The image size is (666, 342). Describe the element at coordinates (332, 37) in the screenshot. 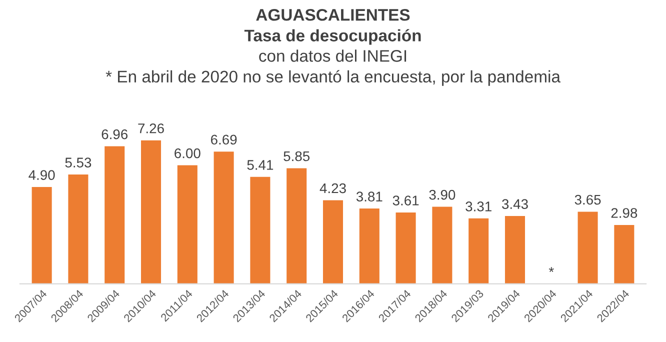

I see `chart-subtitle: Tasa de desocupación` at that location.